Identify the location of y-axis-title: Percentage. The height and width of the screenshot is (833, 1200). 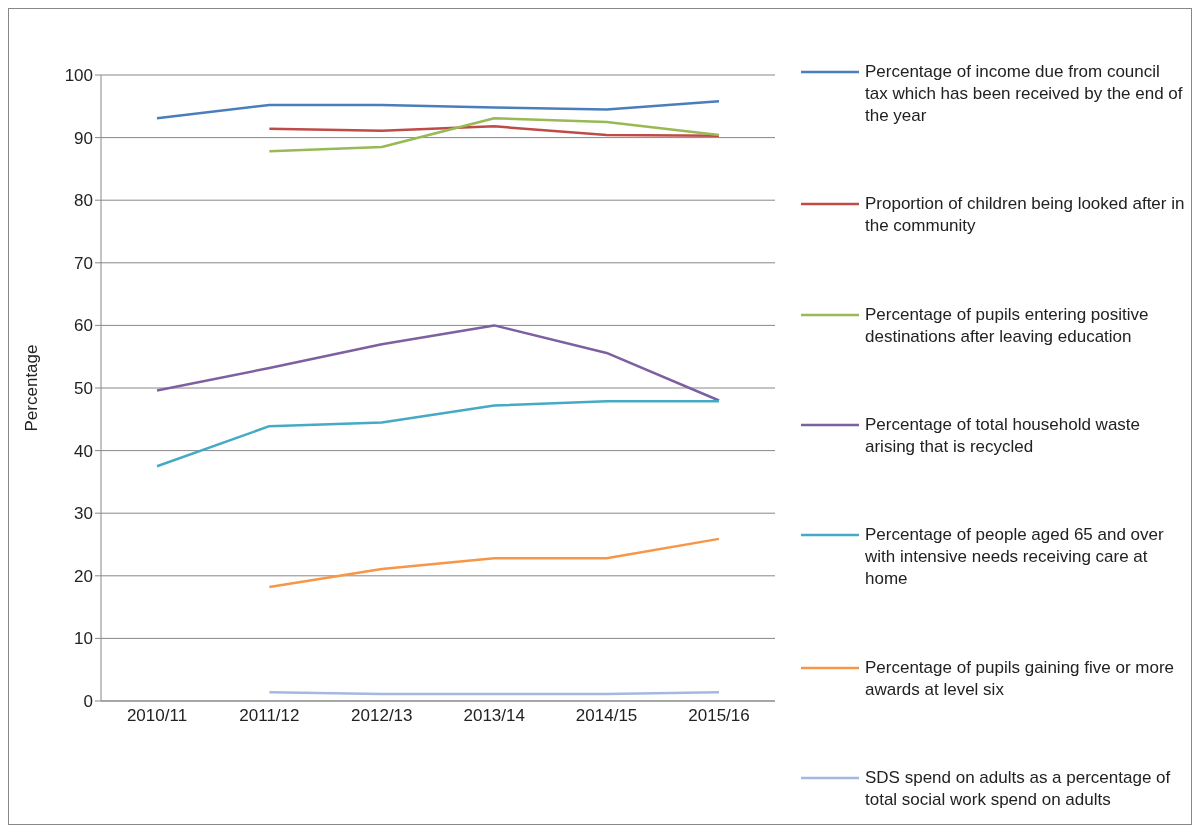
(32, 388).